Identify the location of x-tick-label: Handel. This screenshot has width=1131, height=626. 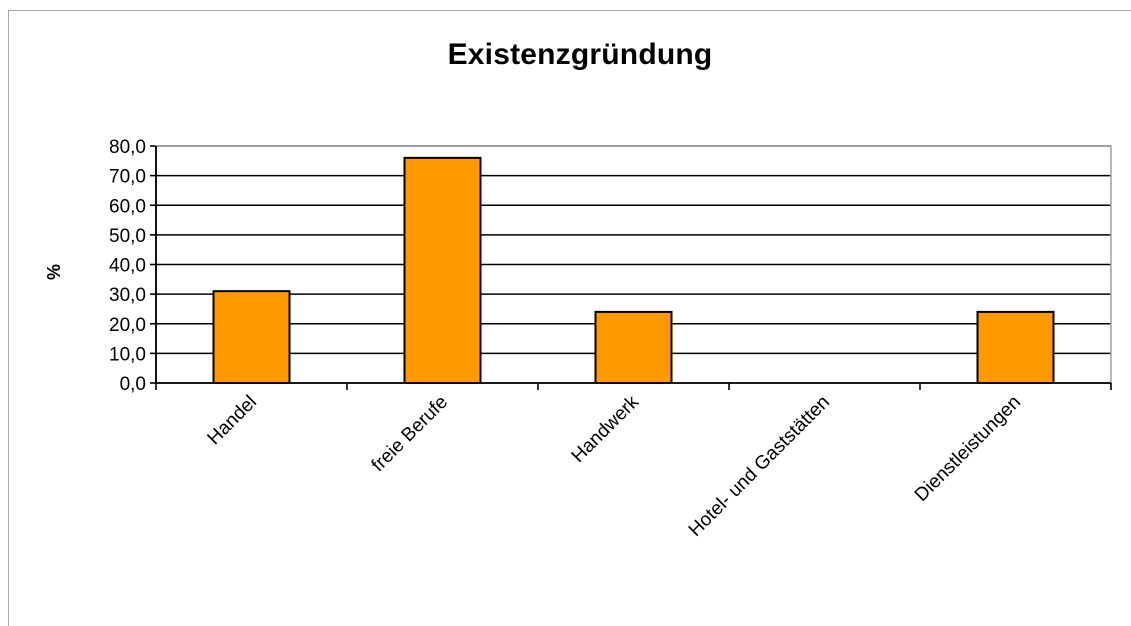
(232, 420).